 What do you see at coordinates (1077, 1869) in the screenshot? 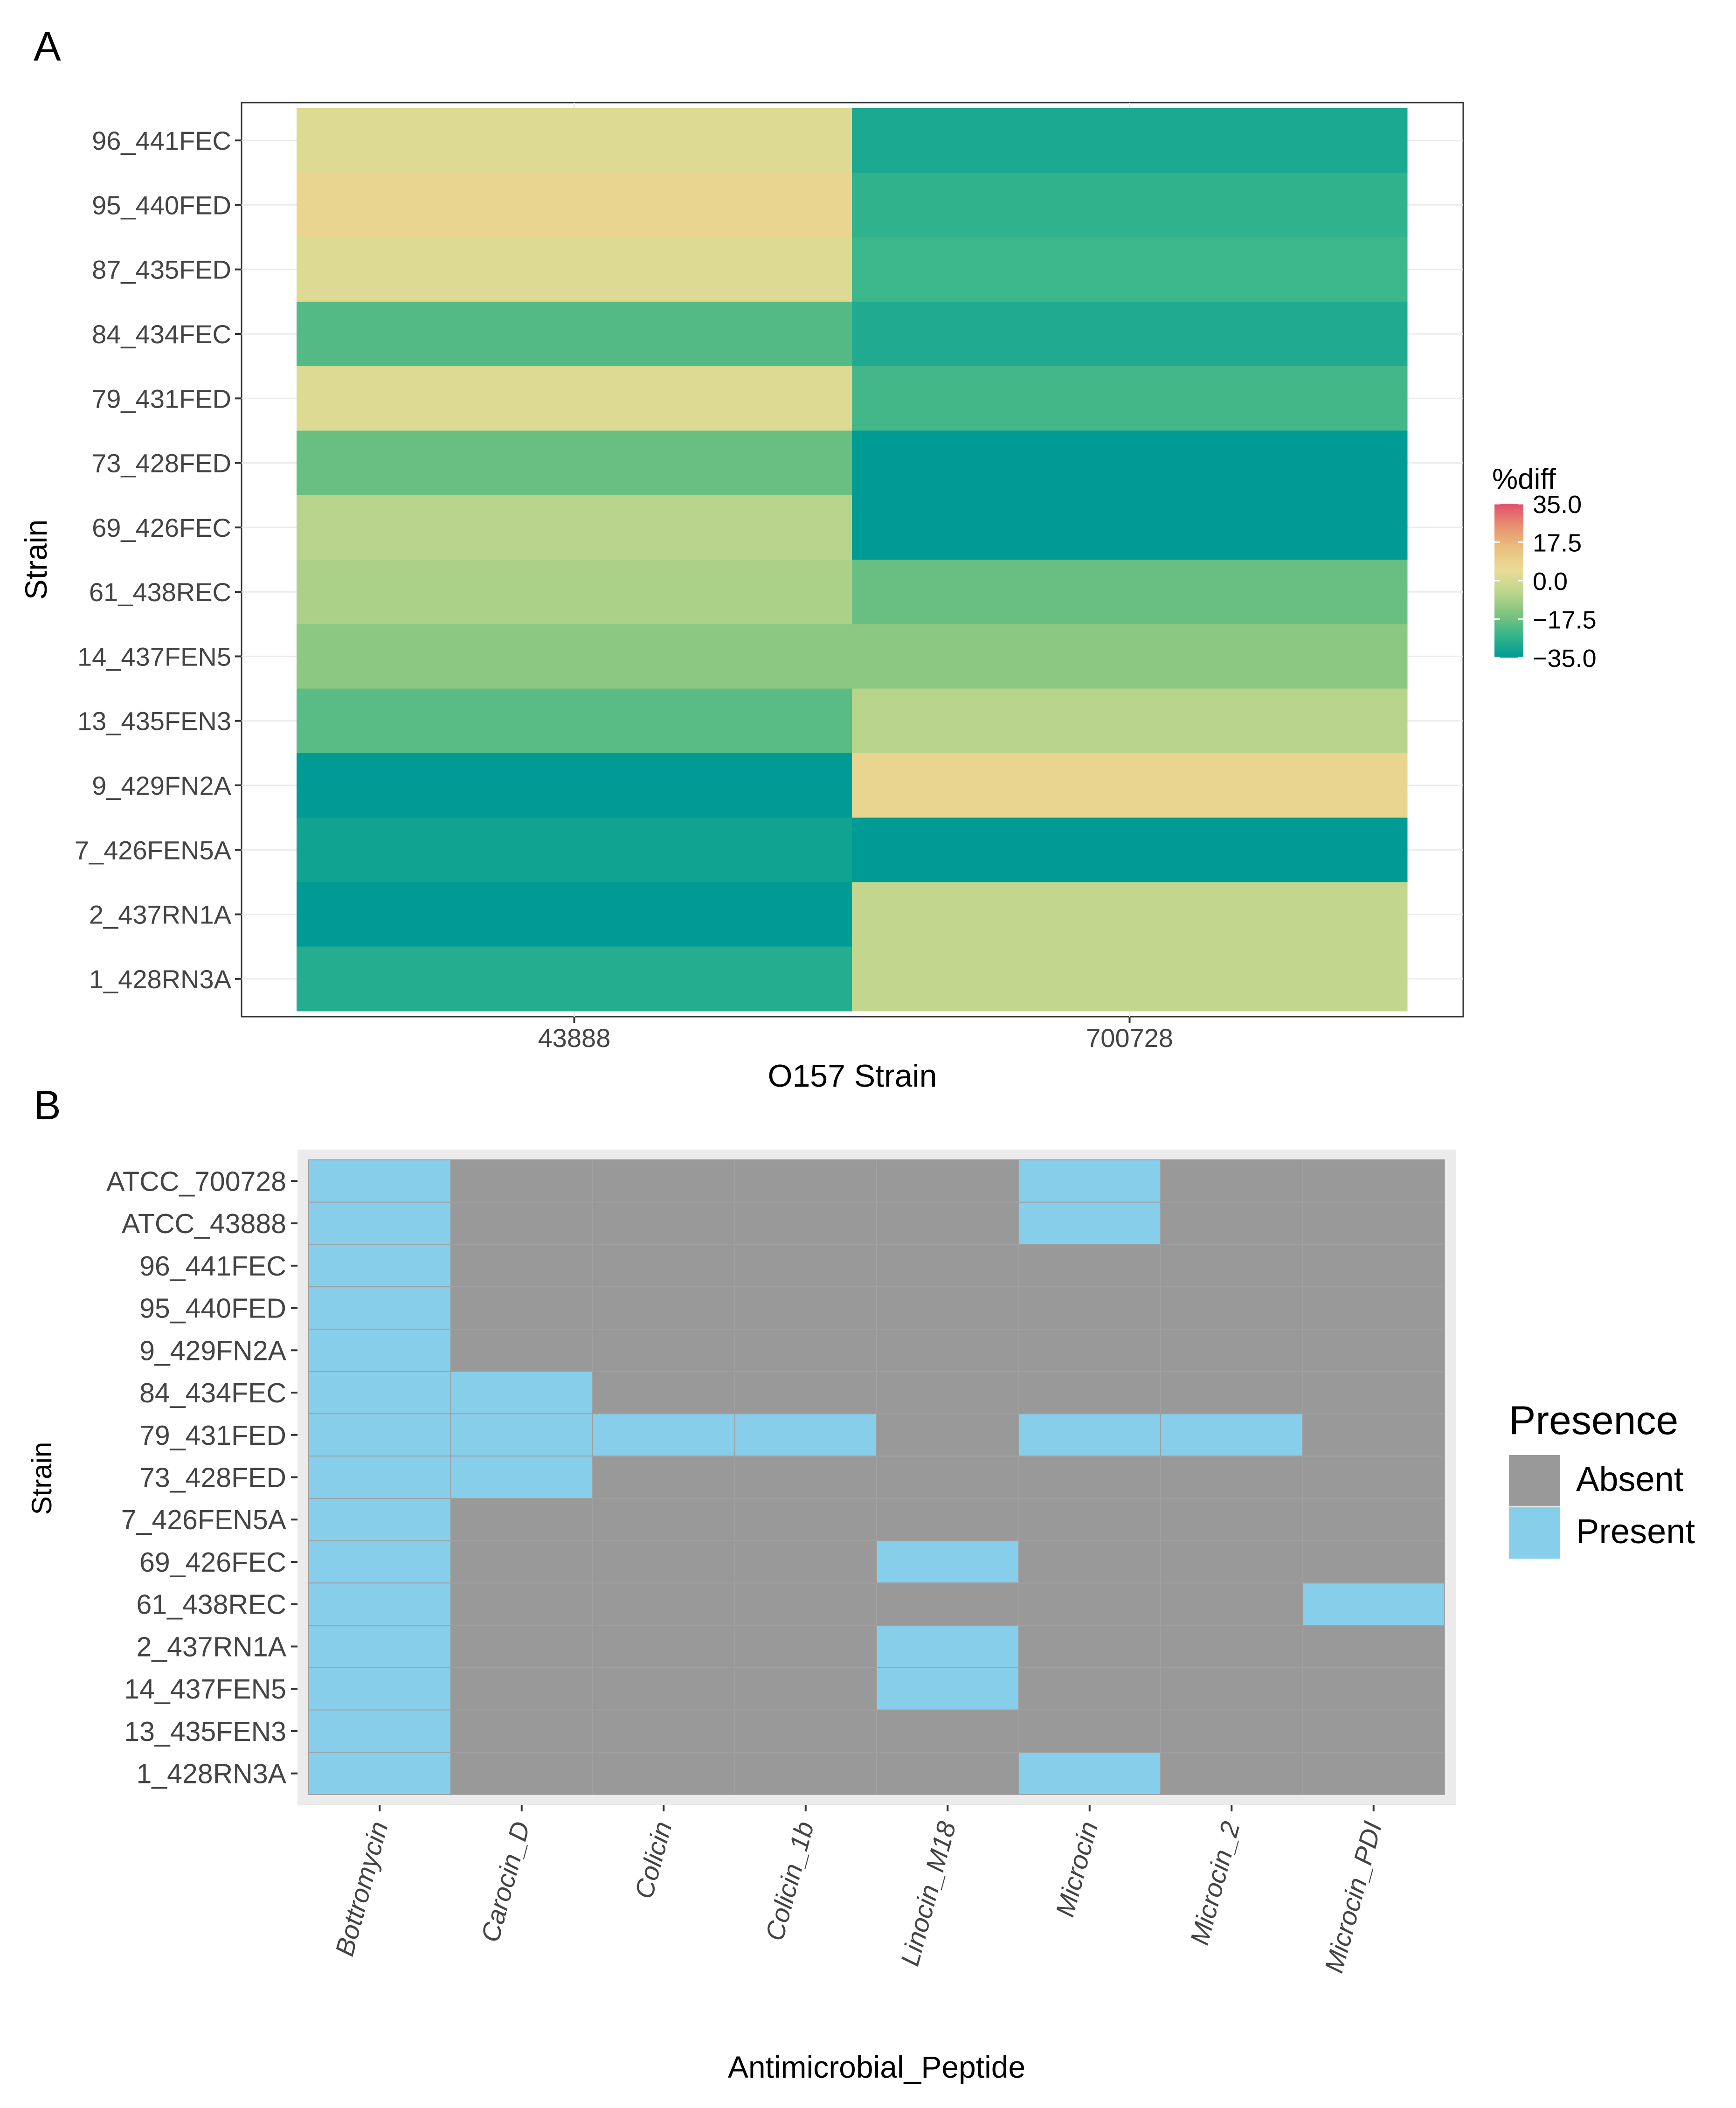
I see `x-tick-label: Microcin` at bounding box center [1077, 1869].